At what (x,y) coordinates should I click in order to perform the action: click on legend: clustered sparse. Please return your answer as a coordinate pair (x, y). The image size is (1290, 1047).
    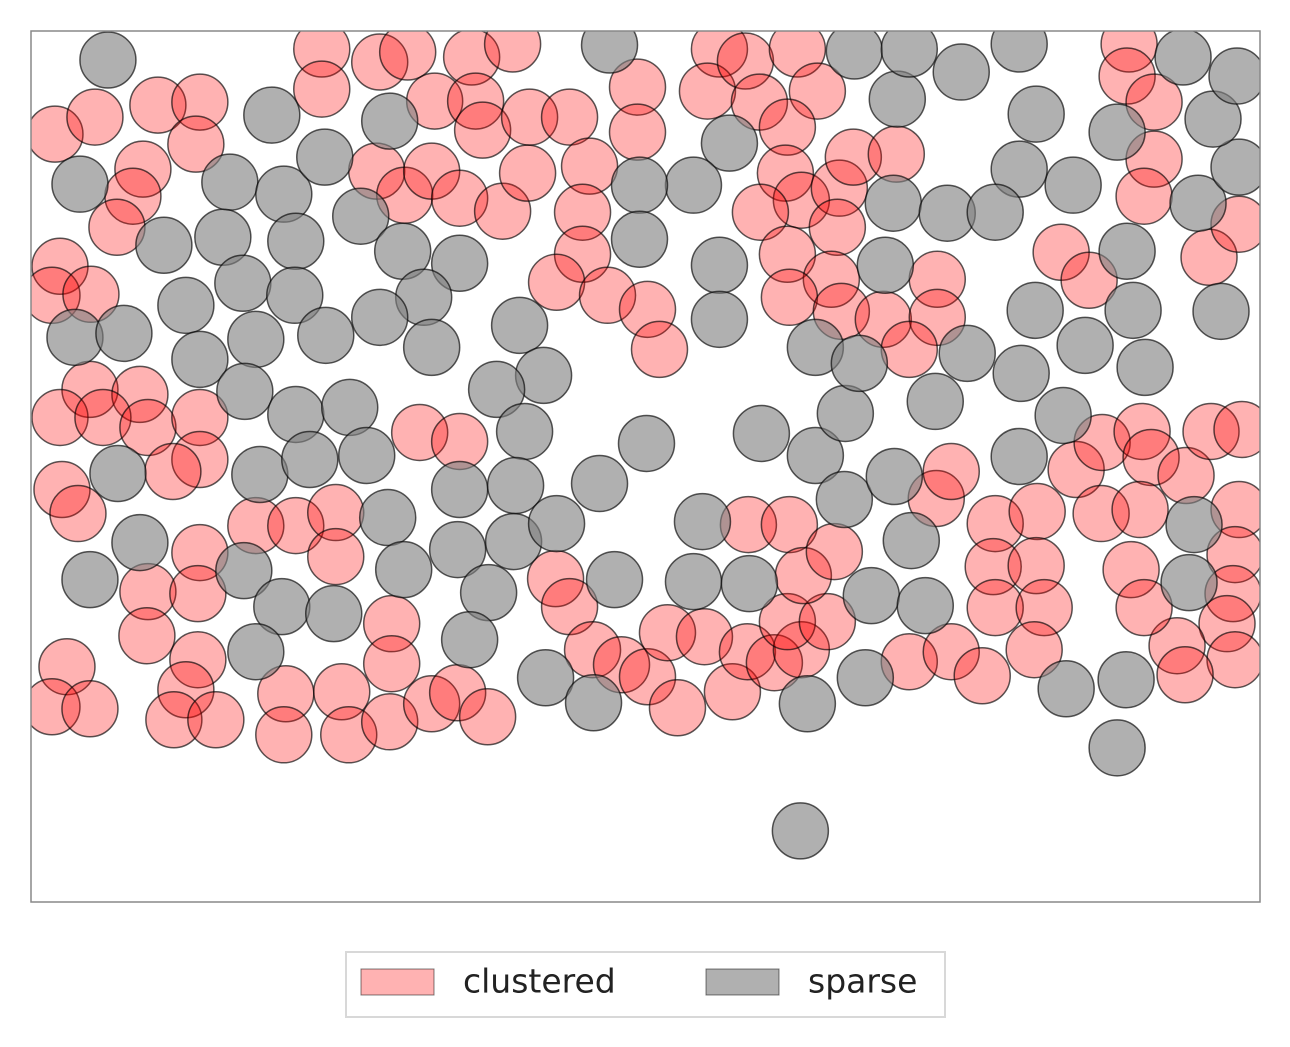
    Looking at the image, I should click on (645, 984).